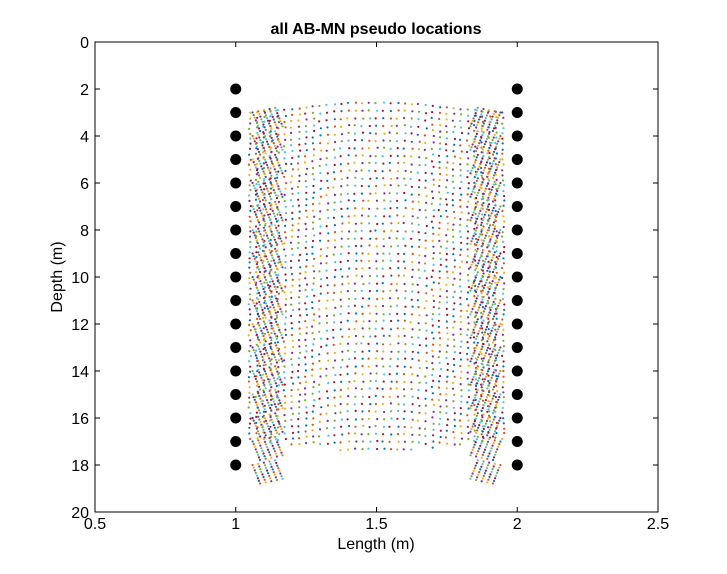 This screenshot has width=727, height=574. Describe the element at coordinates (84, 90) in the screenshot. I see `y-tick-label: 2` at that location.